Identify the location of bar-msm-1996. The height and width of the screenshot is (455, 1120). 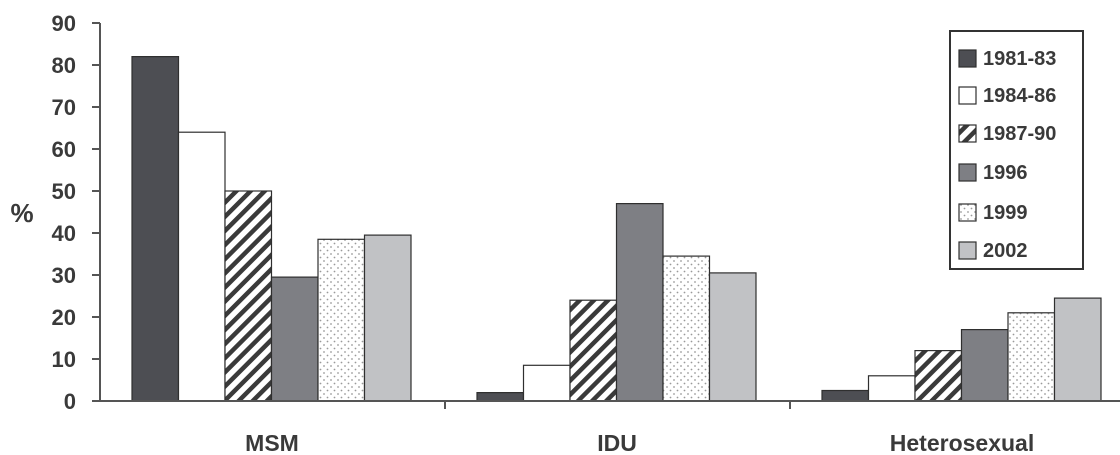
(294, 339).